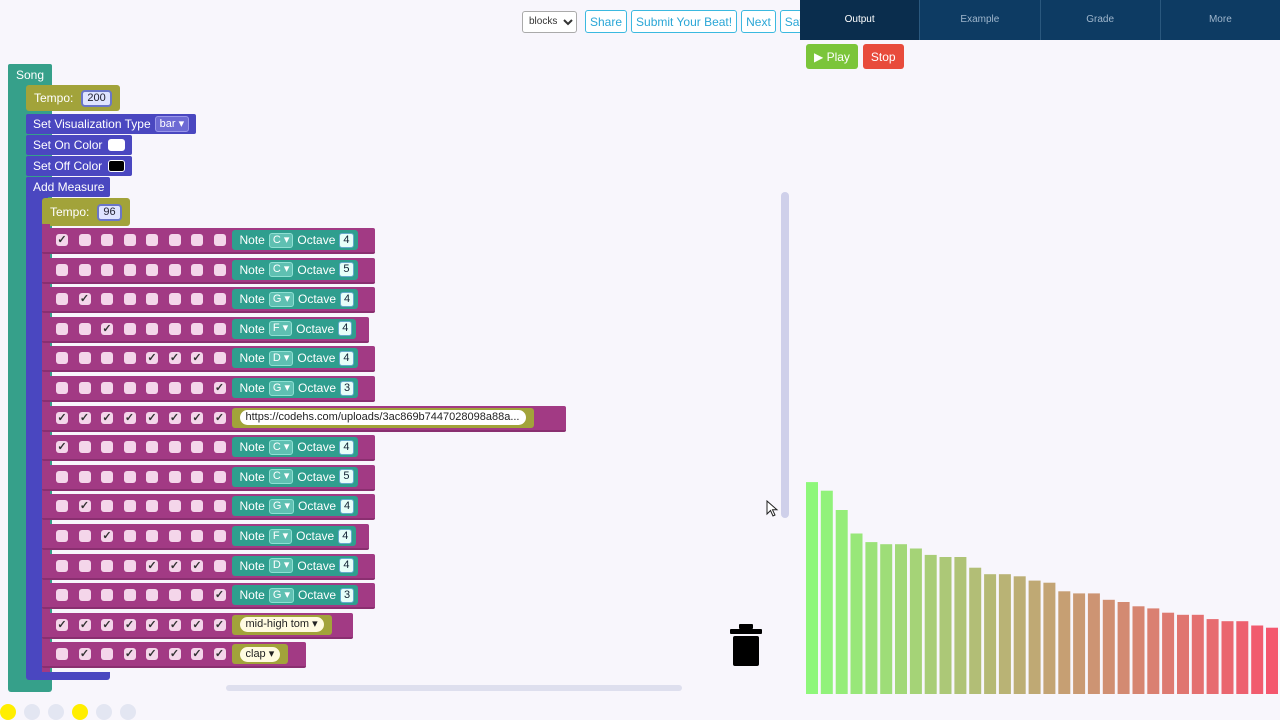  I want to click on tab-more: More, so click(1219, 20).